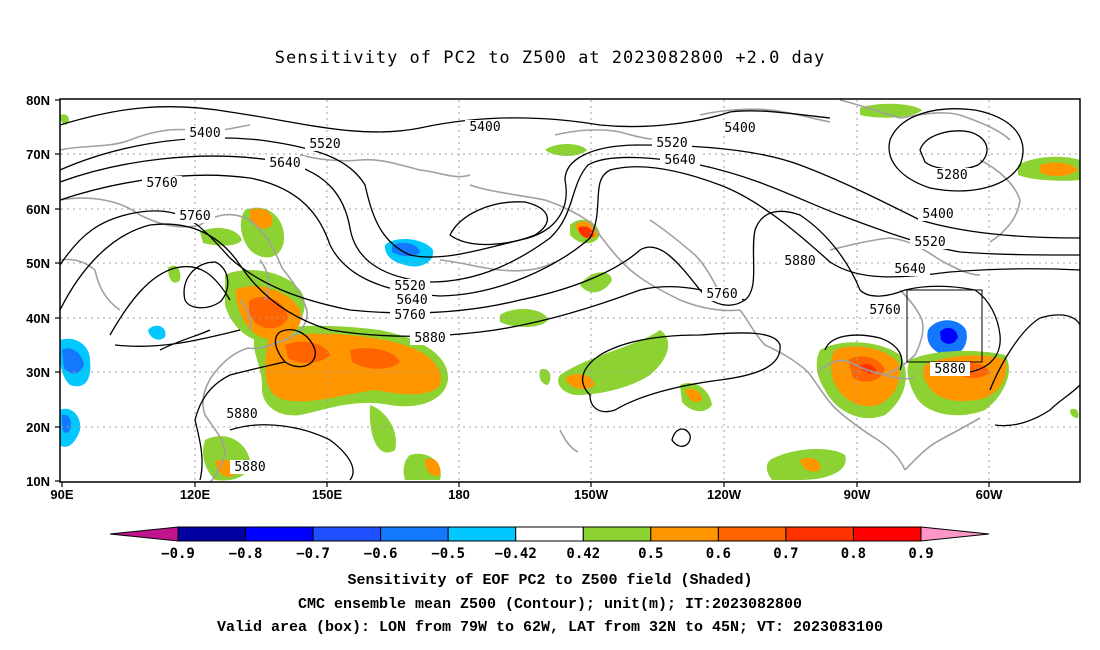 This screenshot has height=650, width=1100. I want to click on colorbar-tick-label: 0.7, so click(785, 554).